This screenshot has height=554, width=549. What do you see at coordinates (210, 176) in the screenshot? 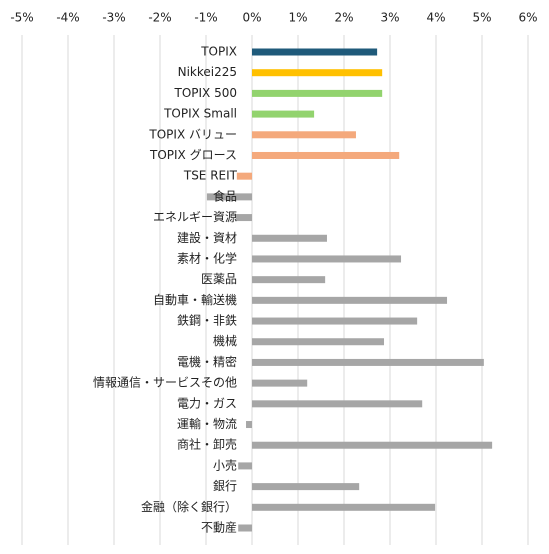
I see `y-tick-label: TSE REIT` at bounding box center [210, 176].